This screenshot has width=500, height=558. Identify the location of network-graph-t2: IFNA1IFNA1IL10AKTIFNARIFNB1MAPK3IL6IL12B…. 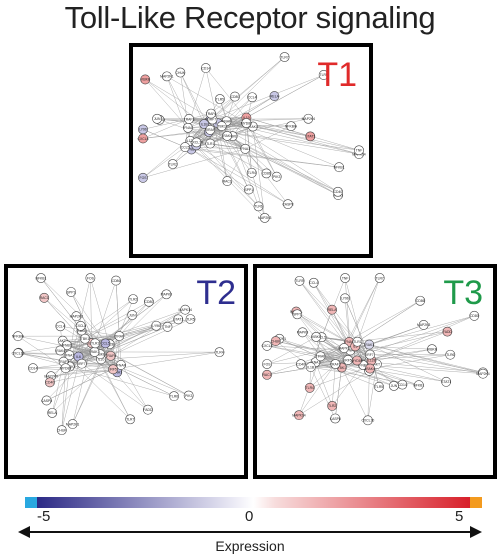
(118, 354).